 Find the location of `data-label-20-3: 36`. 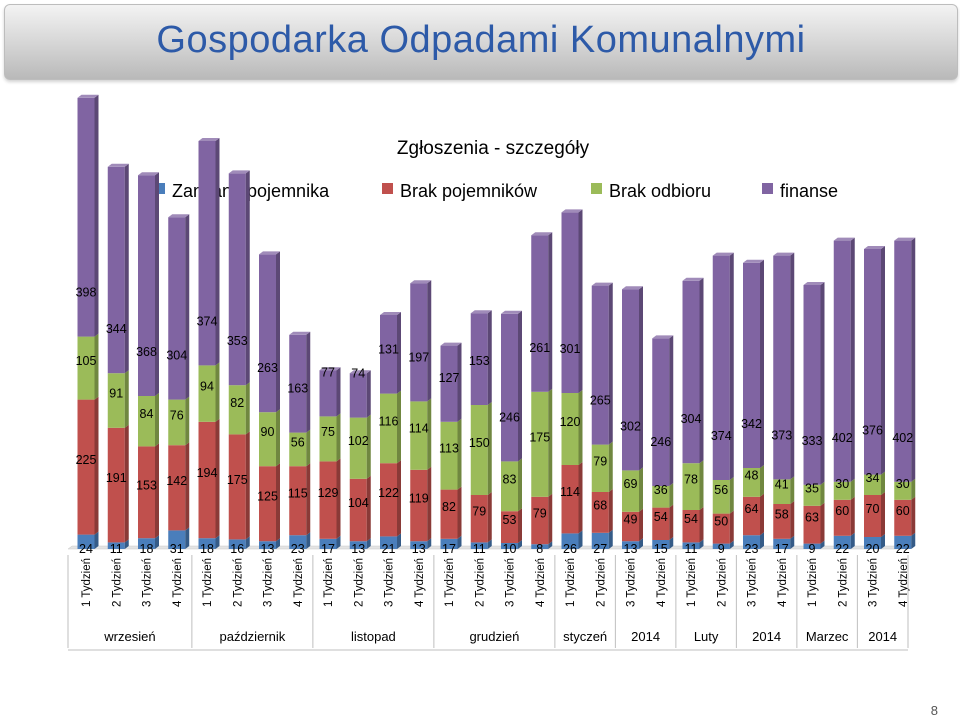

data-label-20-3: 36 is located at coordinates (661, 490).